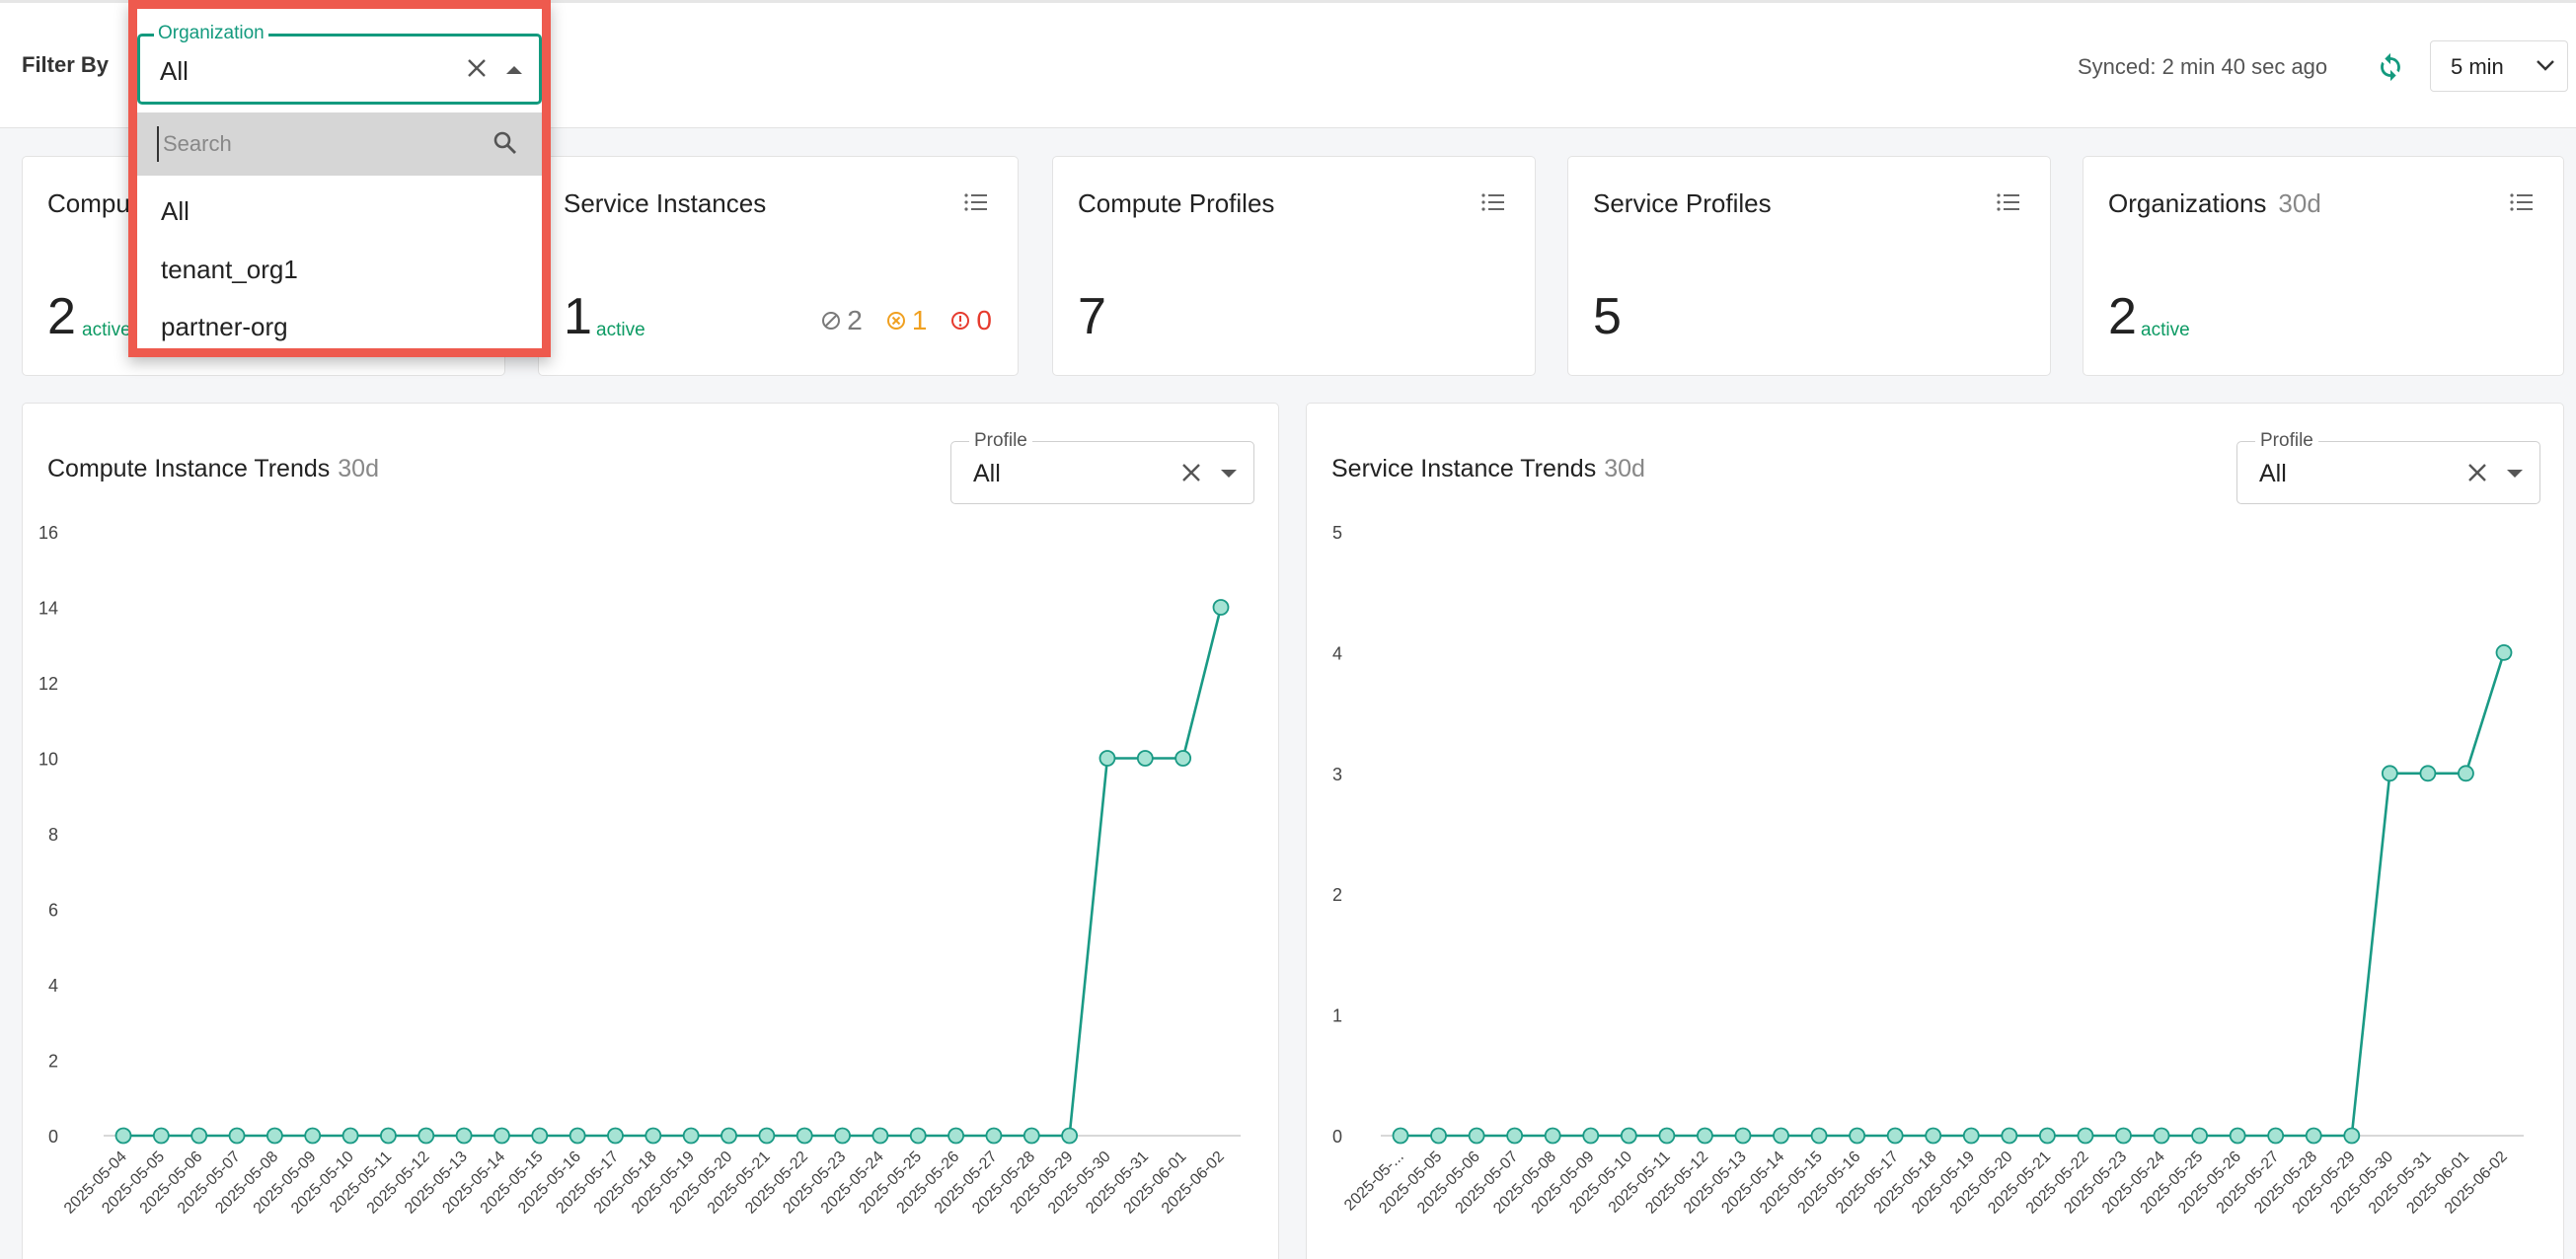 The image size is (2576, 1259). What do you see at coordinates (666, 203) in the screenshot?
I see `card-title: Service Instances` at bounding box center [666, 203].